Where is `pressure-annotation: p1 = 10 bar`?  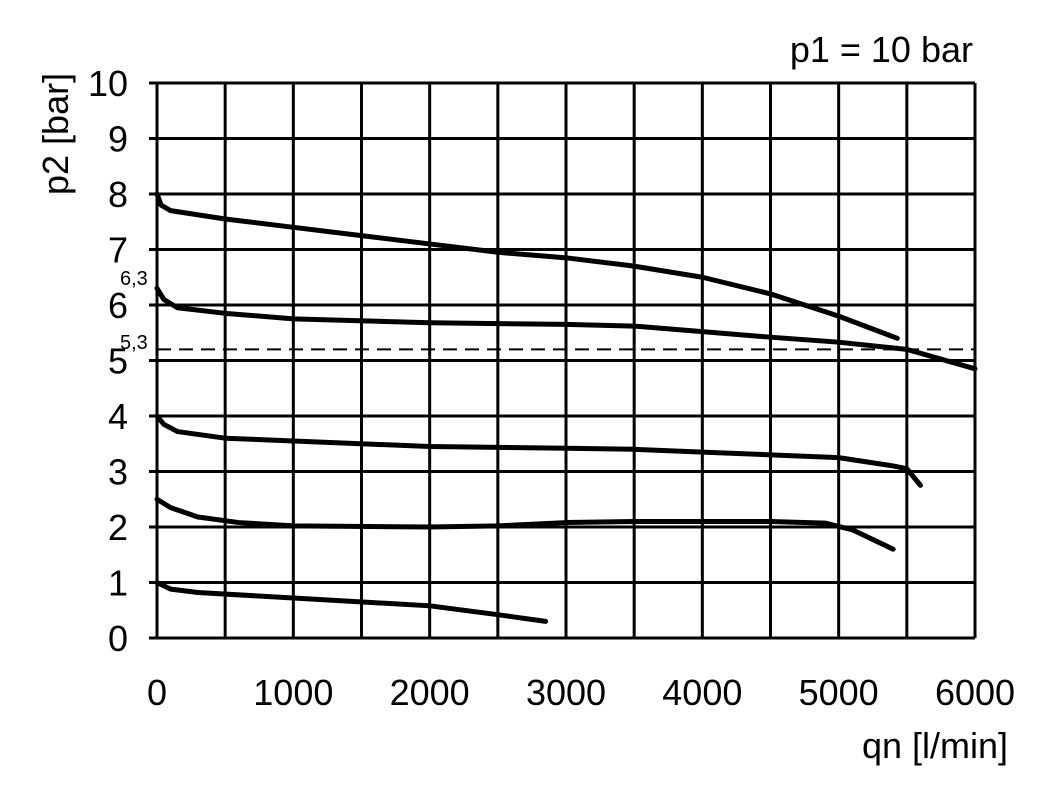 pressure-annotation: p1 = 10 bar is located at coordinates (881, 49).